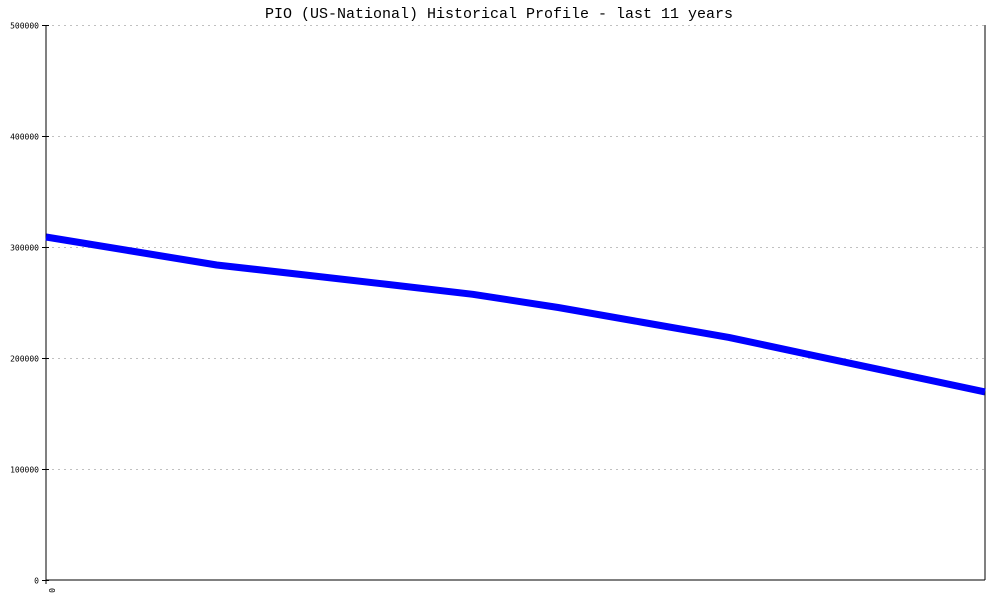 Image resolution: width=1000 pixels, height=600 pixels. What do you see at coordinates (24, 359) in the screenshot?
I see `y-tick-label: 200000` at bounding box center [24, 359].